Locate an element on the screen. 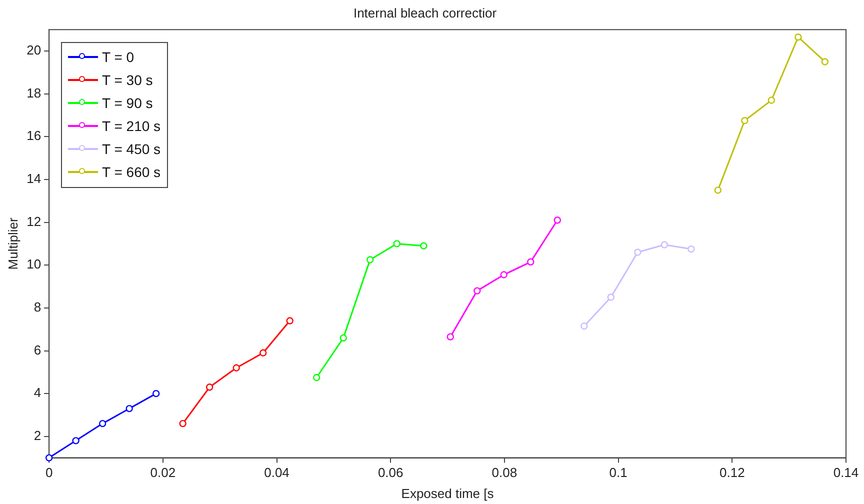  legend-label: T = 450 s is located at coordinates (131, 149).